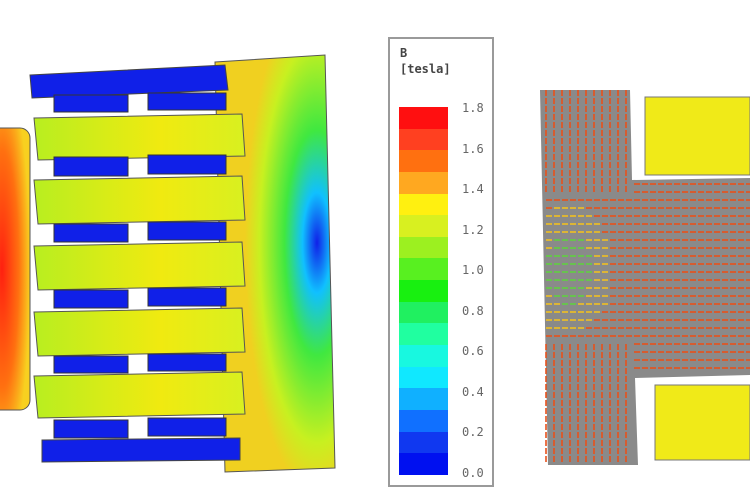  I want to click on color-legend: B [tesla] 1.8 1.6 1.4 1.2 1.0 0.8 0.6 0.4 0.2 0.0, so click(441, 262).